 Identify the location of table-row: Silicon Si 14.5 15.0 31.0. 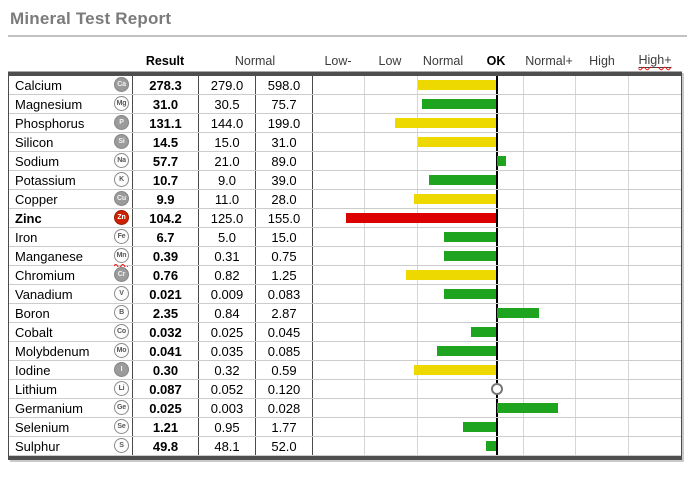
(345, 142).